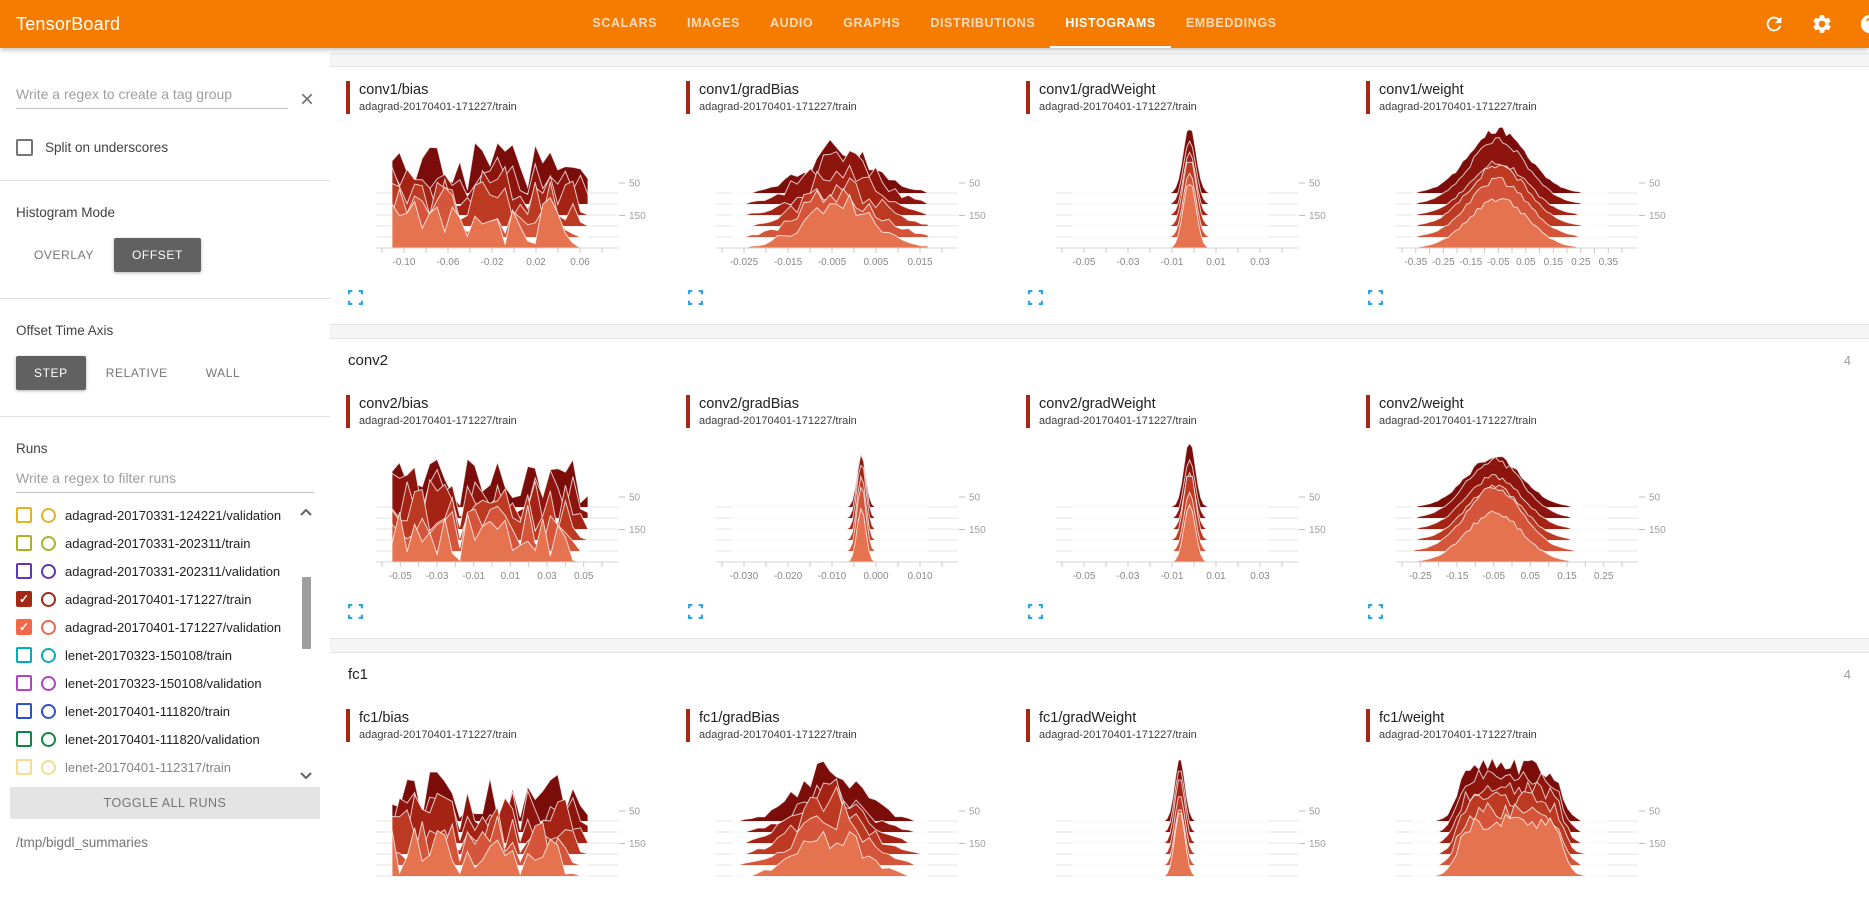 The width and height of the screenshot is (1869, 897). I want to click on tag-regex-input, so click(152, 95).